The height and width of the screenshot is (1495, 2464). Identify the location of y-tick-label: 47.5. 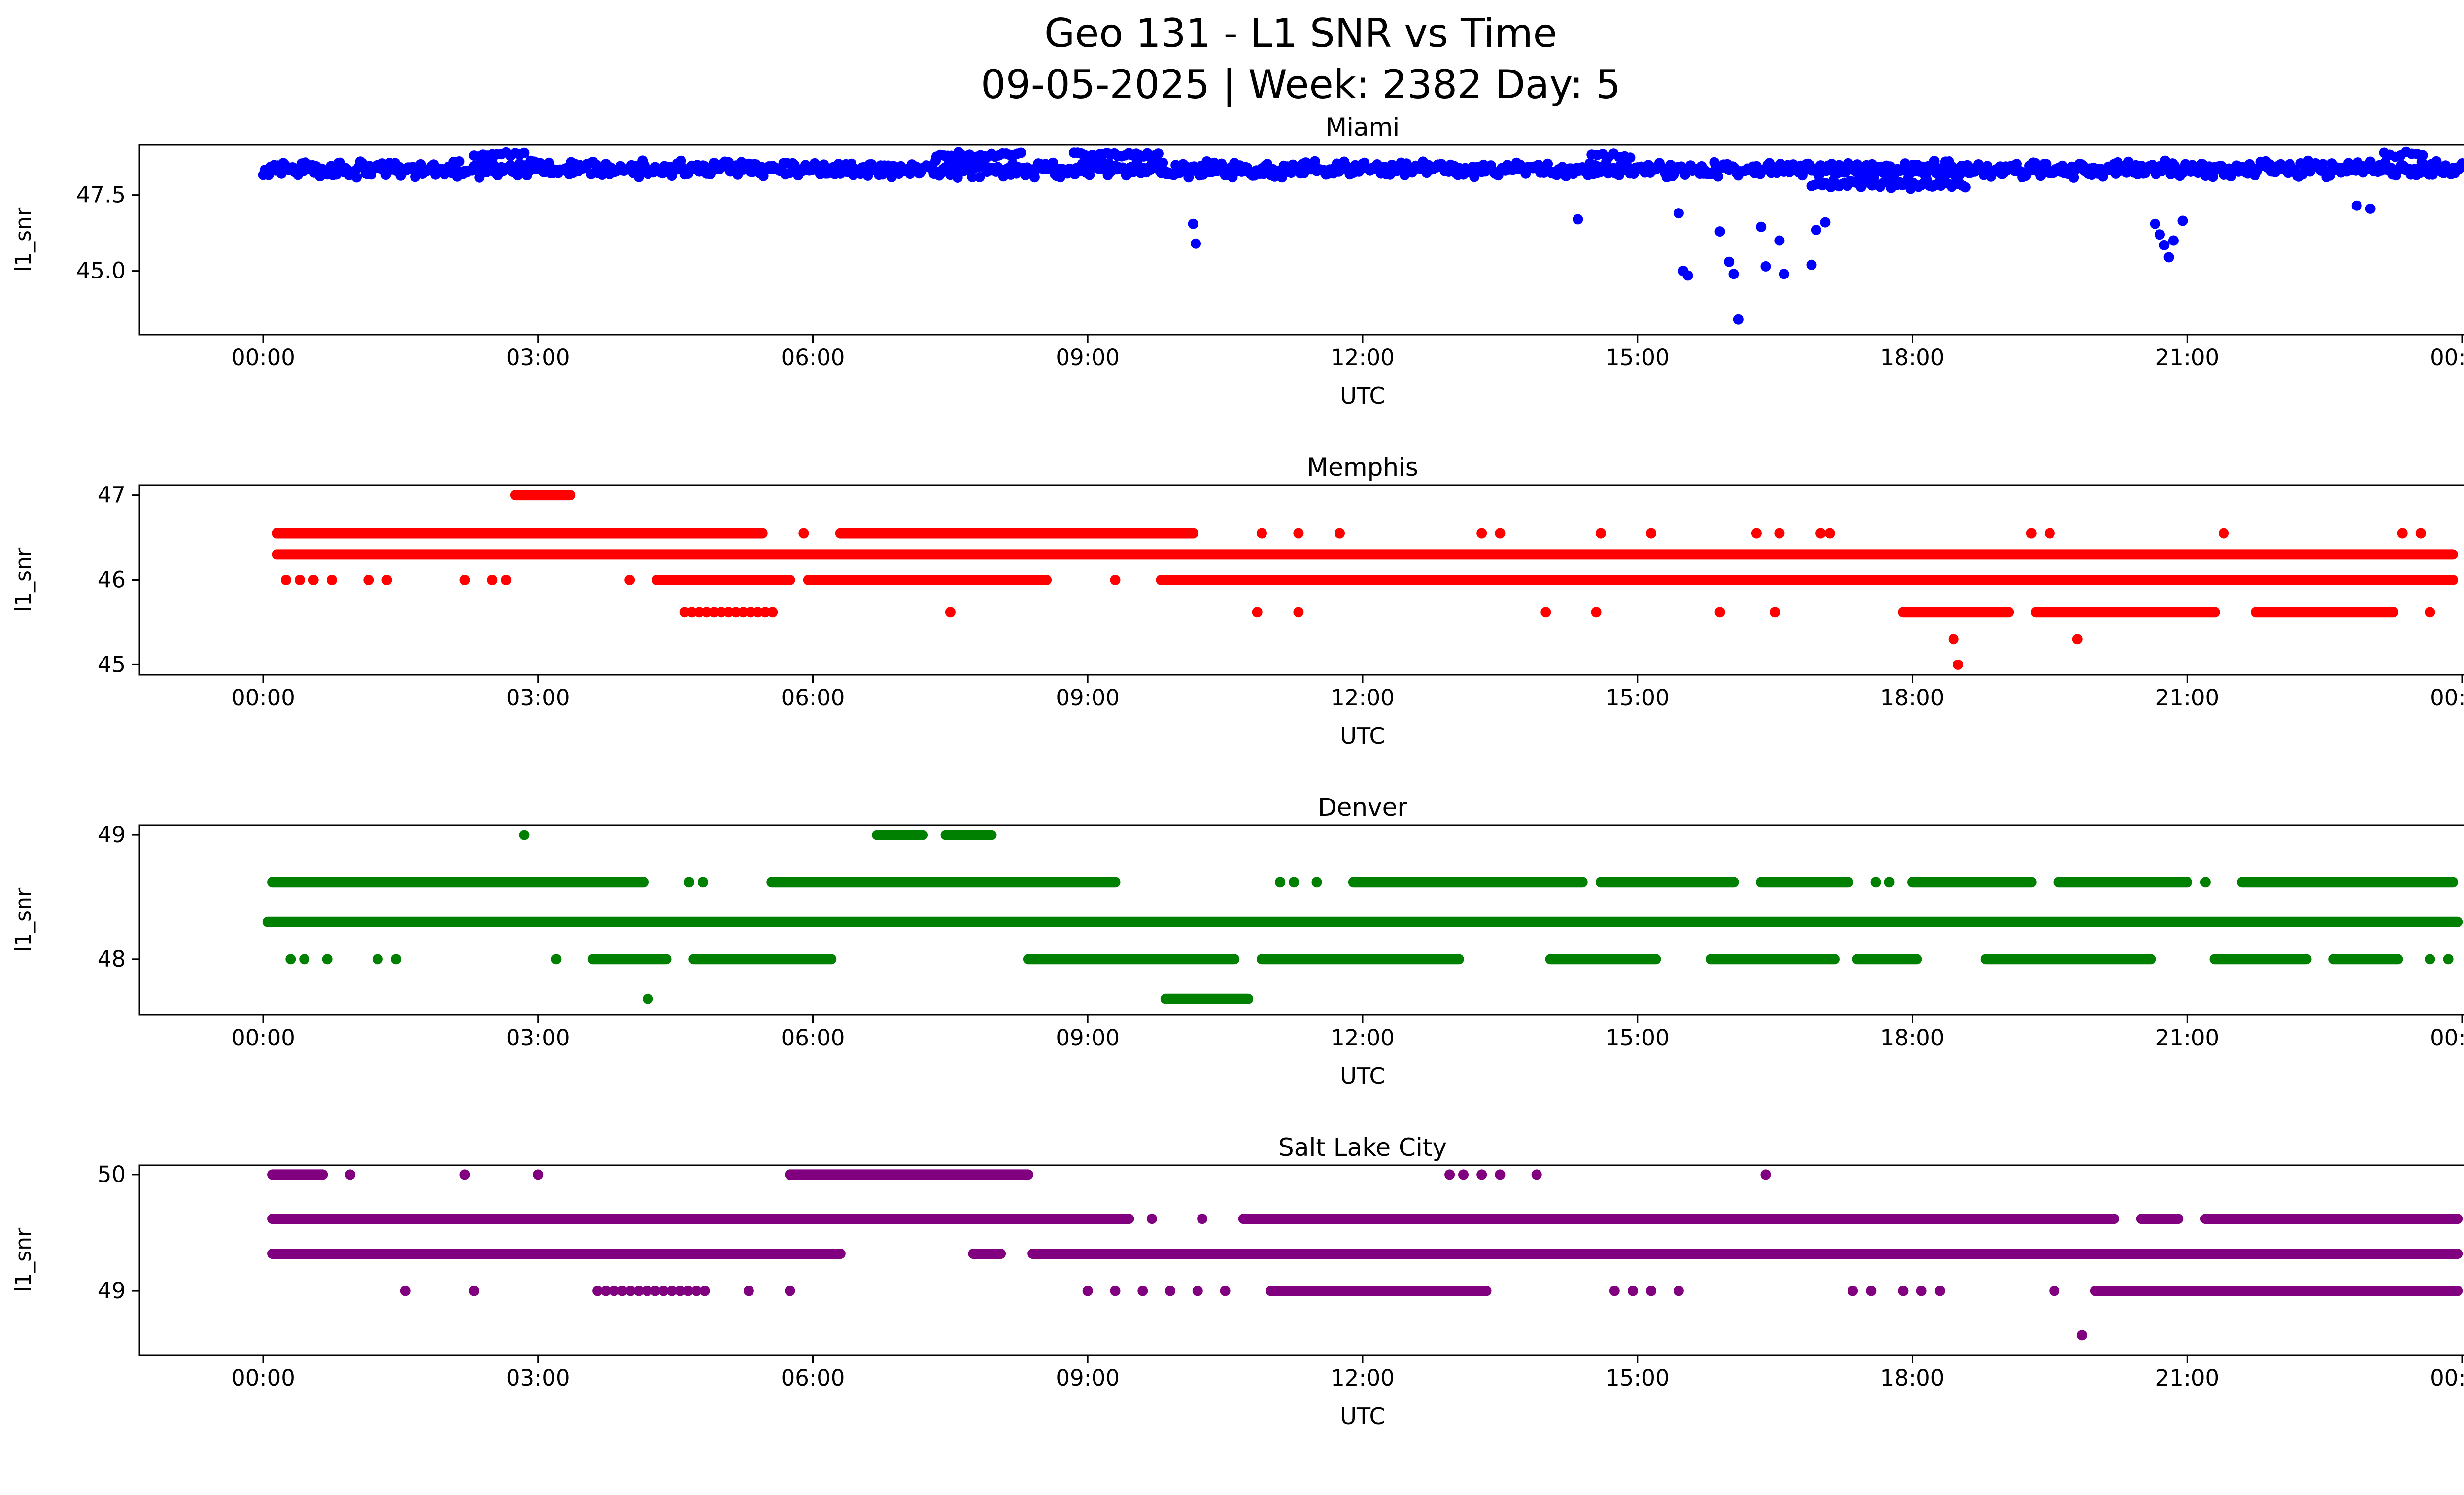
(101, 195).